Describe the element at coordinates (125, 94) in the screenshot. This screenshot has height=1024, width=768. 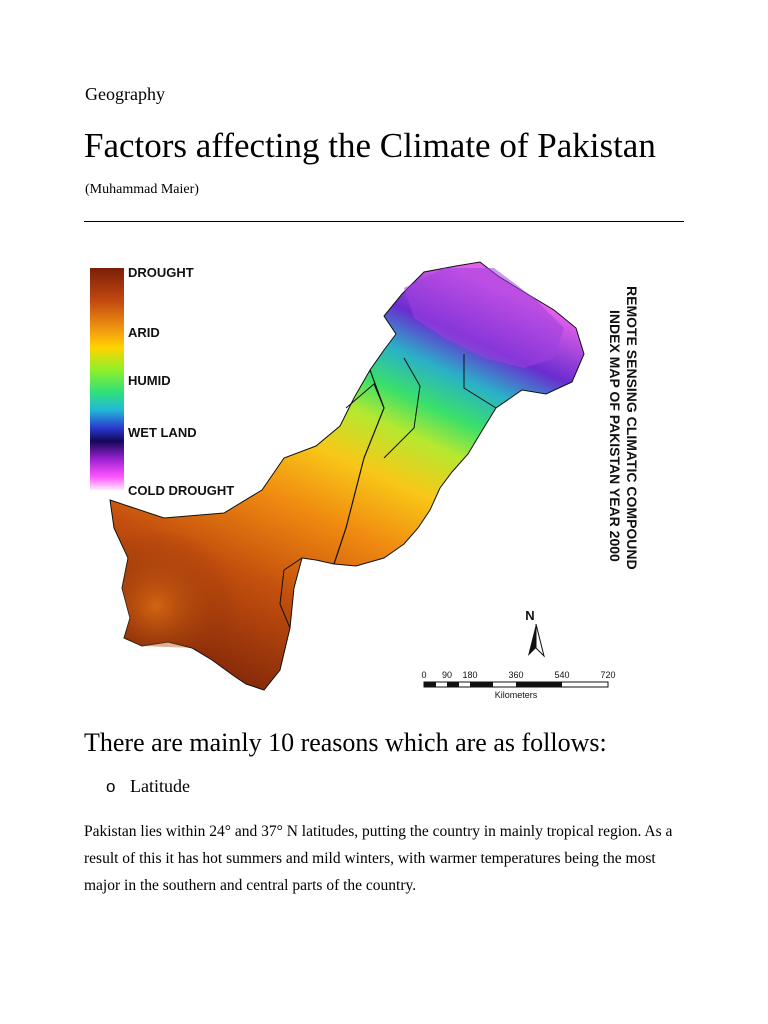
I see `category-label: Geography` at that location.